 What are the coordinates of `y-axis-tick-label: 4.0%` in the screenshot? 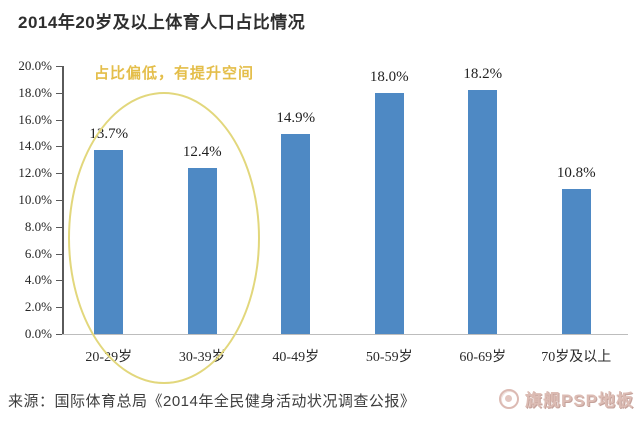 It's located at (38, 280).